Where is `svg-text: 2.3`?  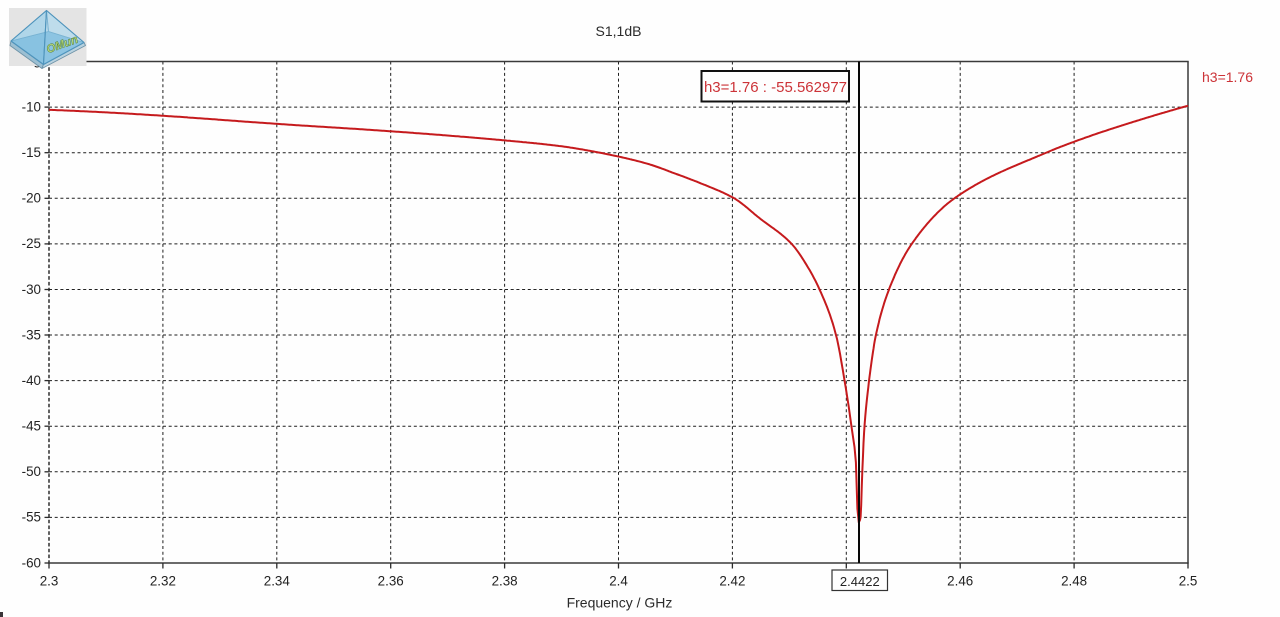 svg-text: 2.3 is located at coordinates (49, 581).